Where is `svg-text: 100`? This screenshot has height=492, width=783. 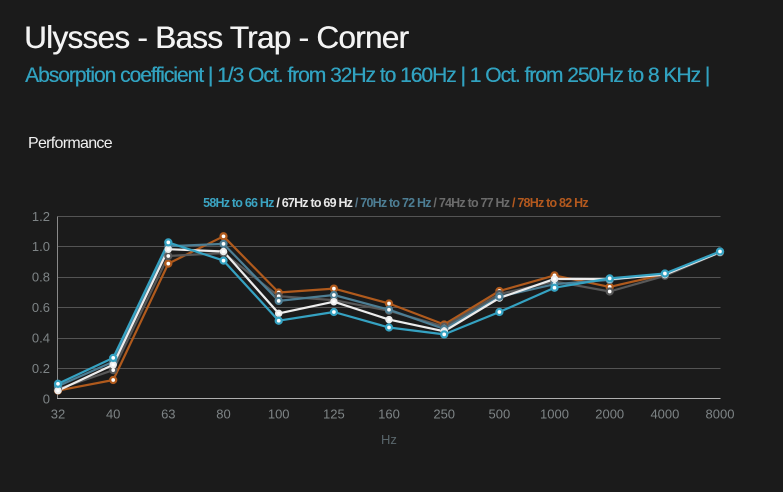 svg-text: 100 is located at coordinates (279, 414).